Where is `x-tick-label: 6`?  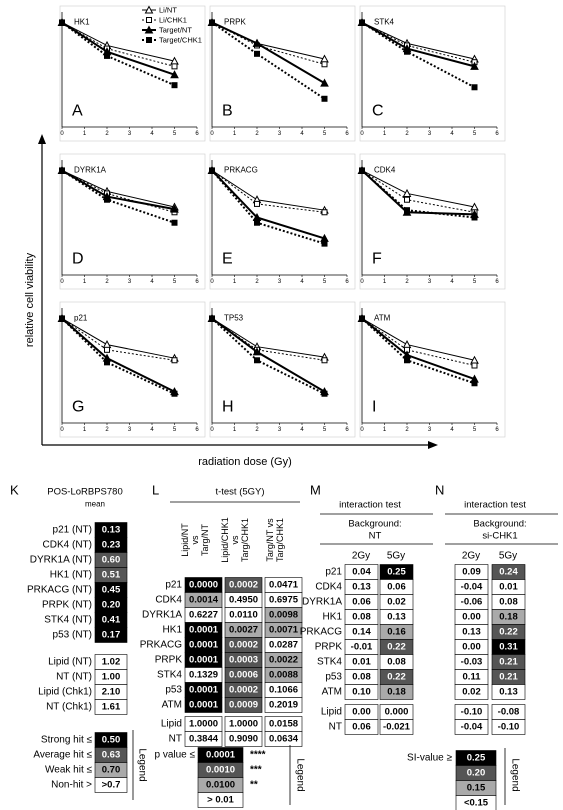 x-tick-label: 6 is located at coordinates (197, 134).